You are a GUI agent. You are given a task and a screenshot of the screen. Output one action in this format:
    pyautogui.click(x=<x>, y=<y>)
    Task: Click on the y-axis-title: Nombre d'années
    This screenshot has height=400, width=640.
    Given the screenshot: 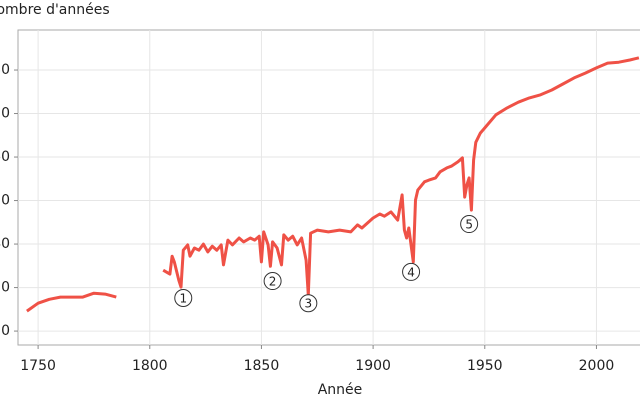 What is the action you would take?
    pyautogui.click(x=55, y=10)
    